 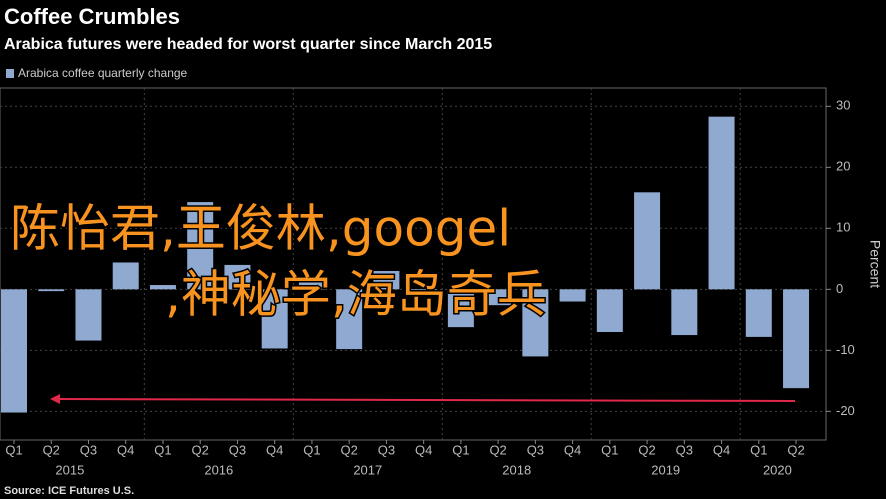 What do you see at coordinates (665, 469) in the screenshot?
I see `x-year-label: 2019` at bounding box center [665, 469].